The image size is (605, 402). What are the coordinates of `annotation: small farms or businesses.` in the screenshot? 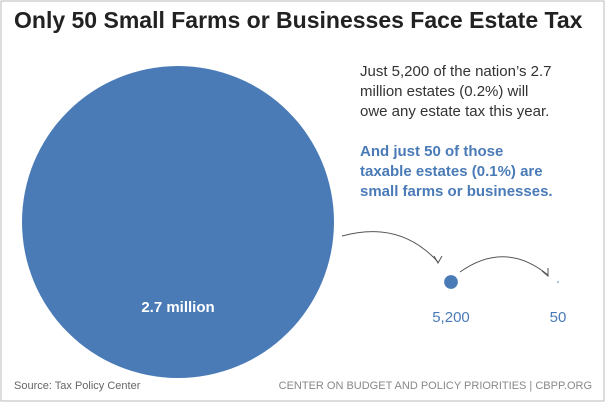 It's located at (456, 191).